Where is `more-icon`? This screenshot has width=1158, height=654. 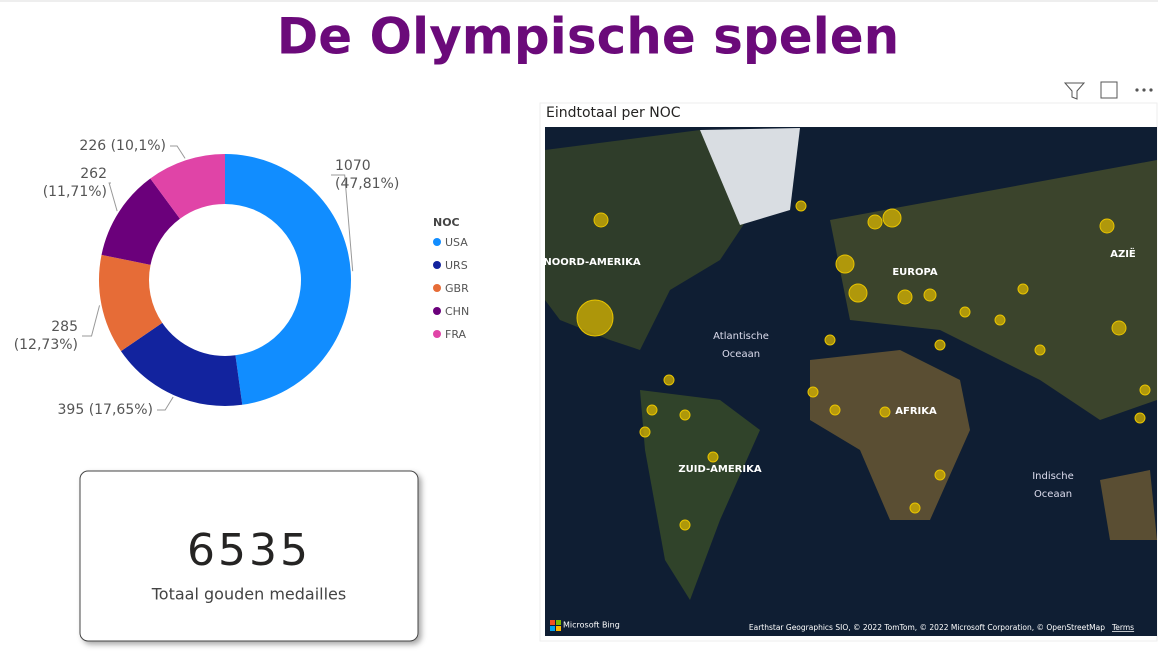
more-icon is located at coordinates (1144, 90).